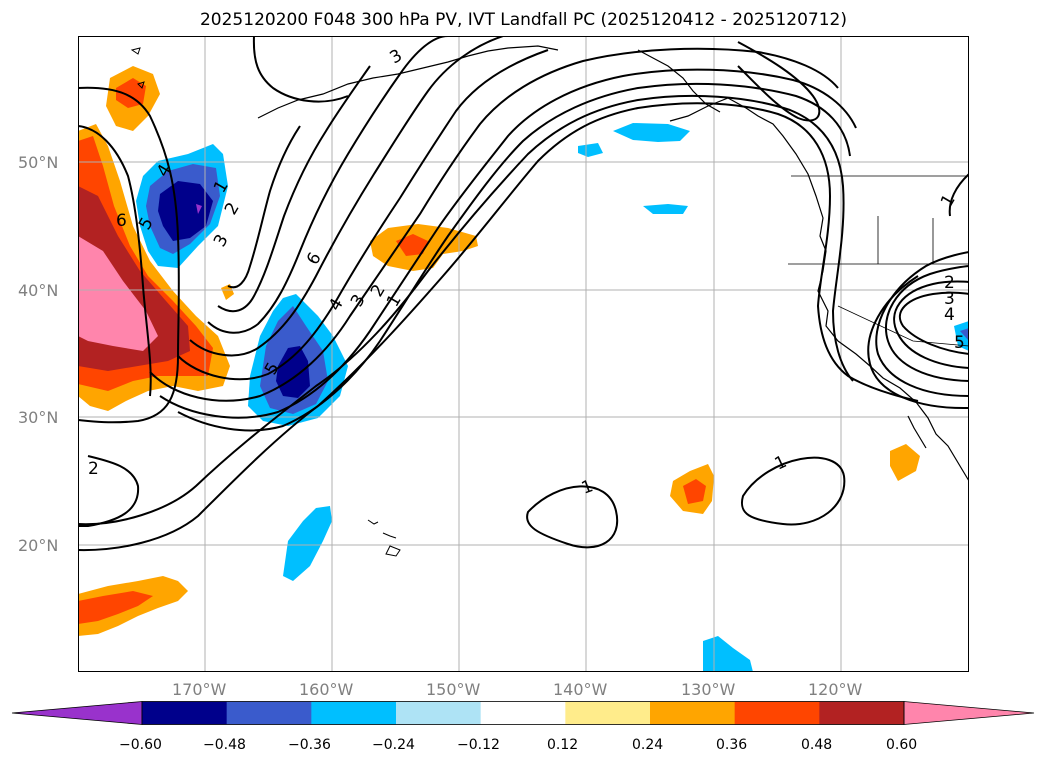  I want to click on colorbar-tick-label: 0.60, so click(902, 745).